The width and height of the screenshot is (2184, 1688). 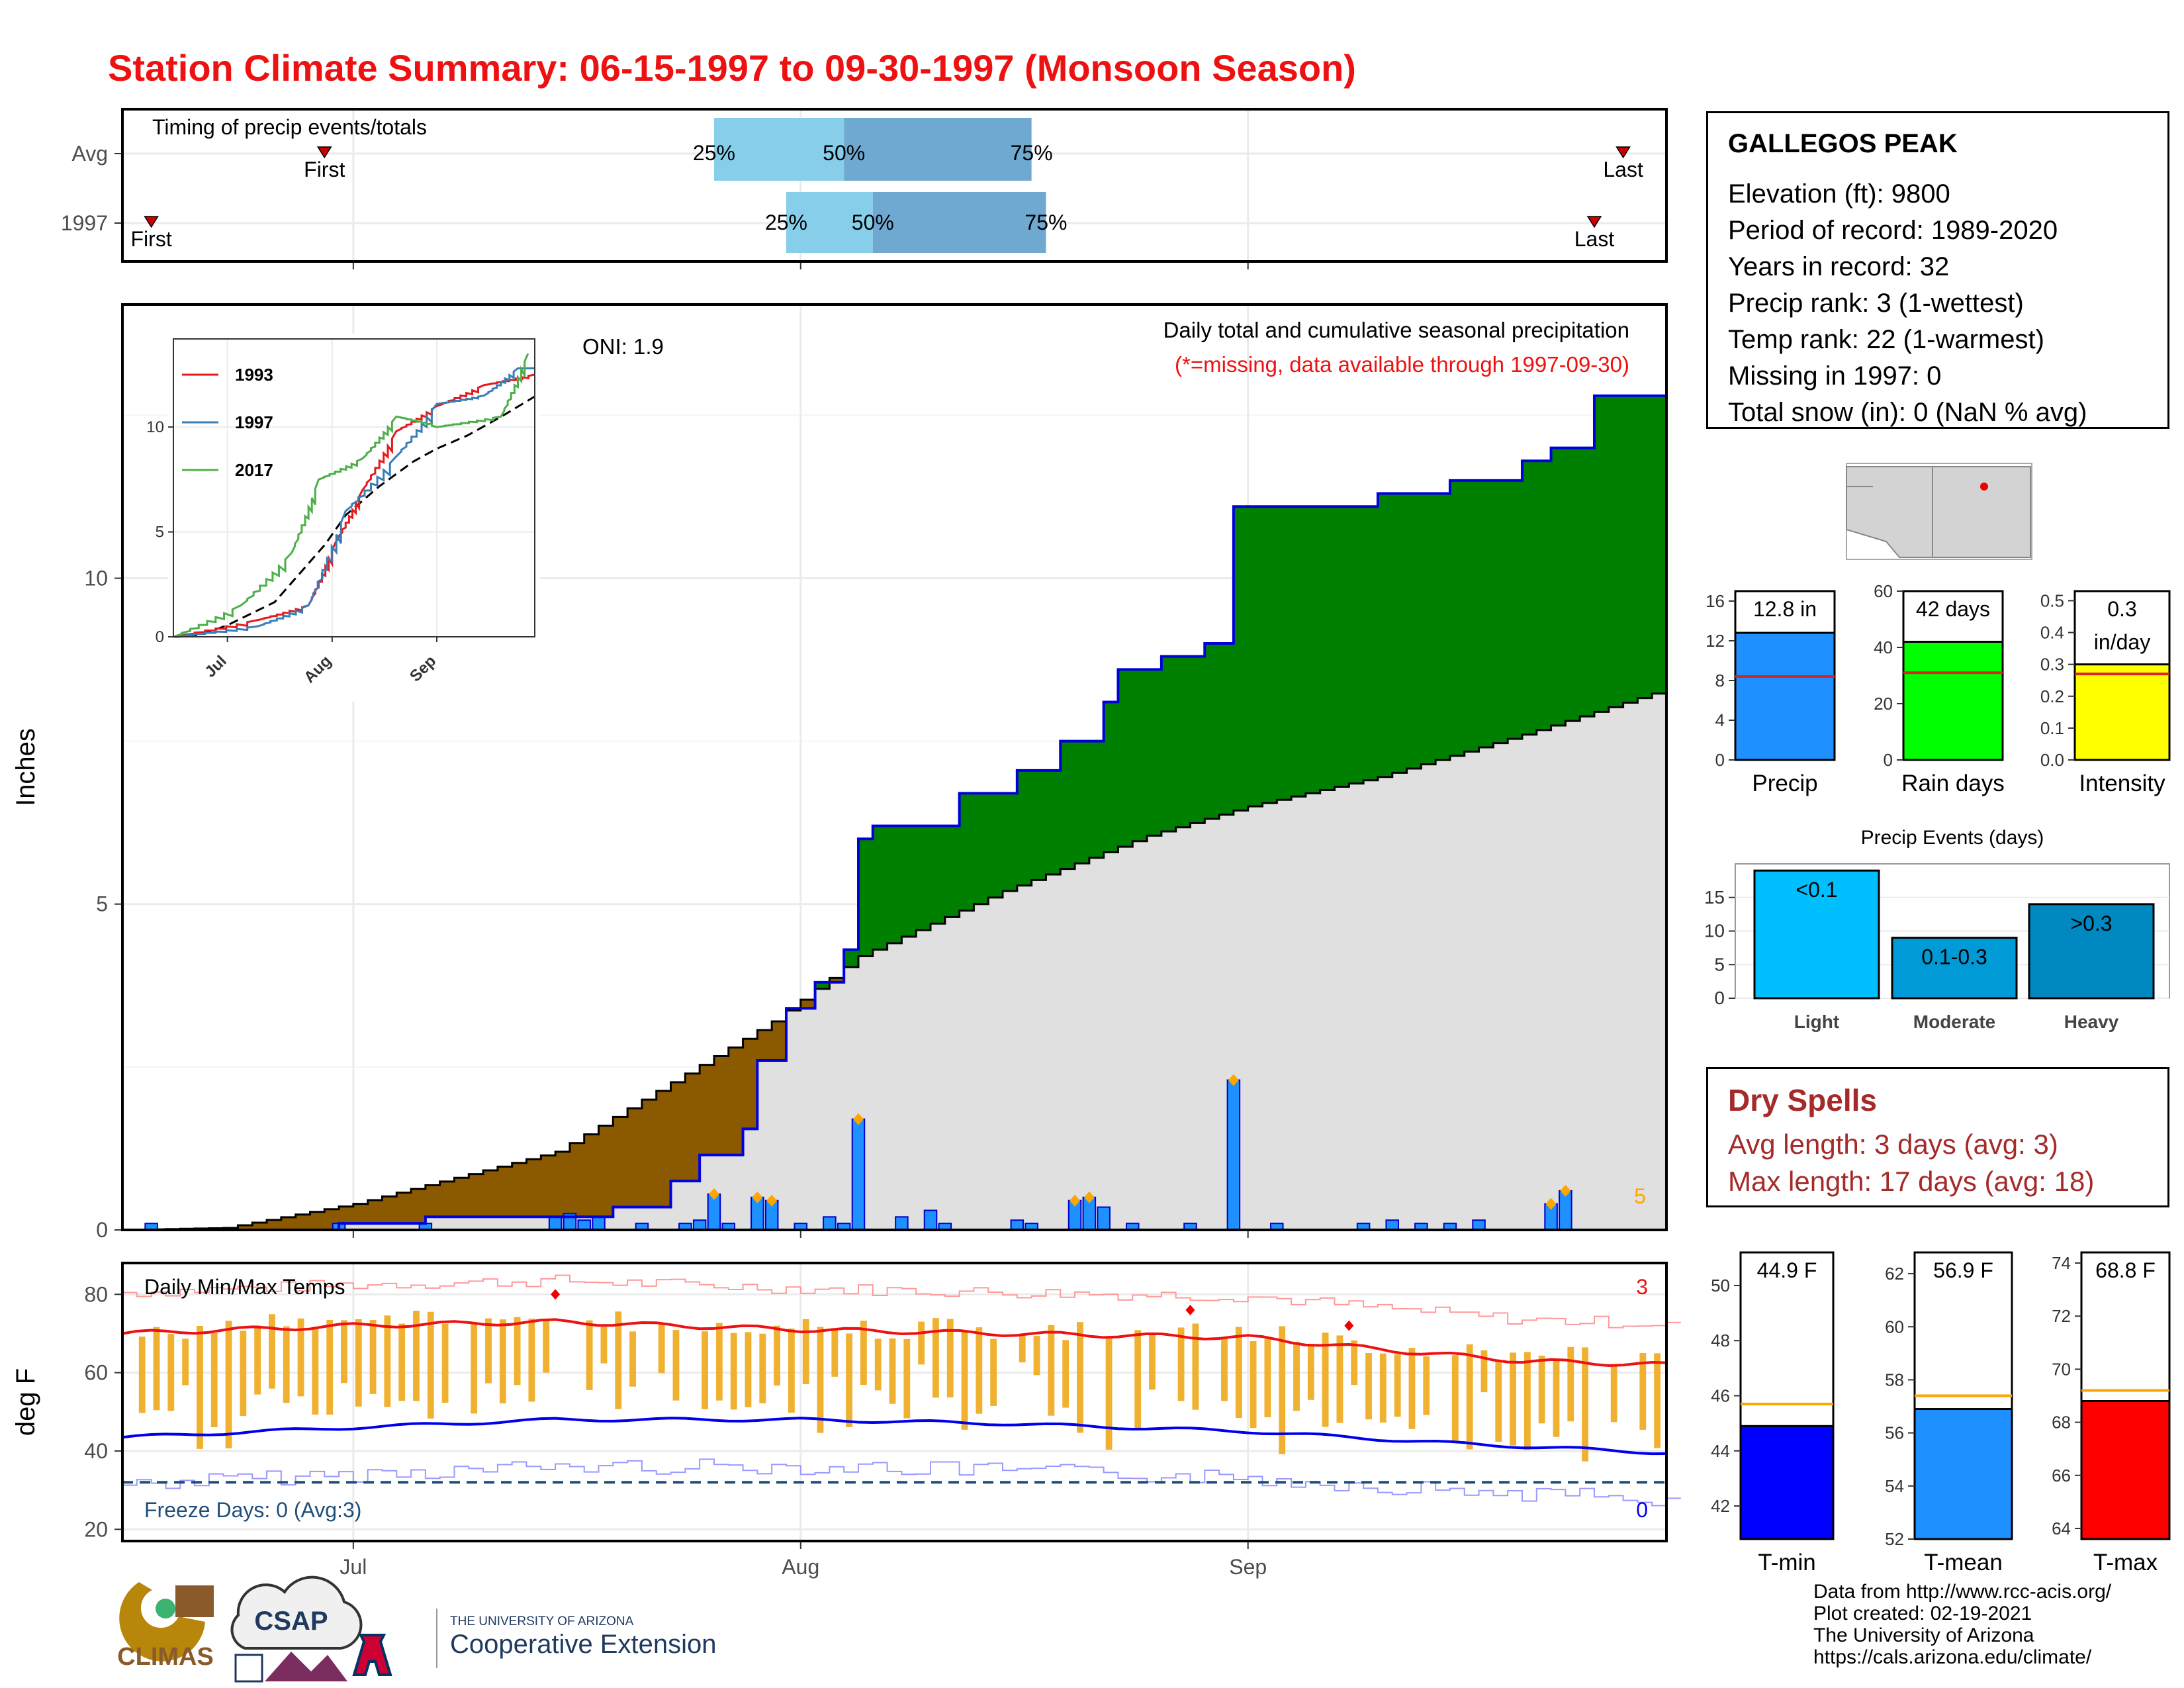 I want to click on bar-tick-label: 66, so click(x=2061, y=1475).